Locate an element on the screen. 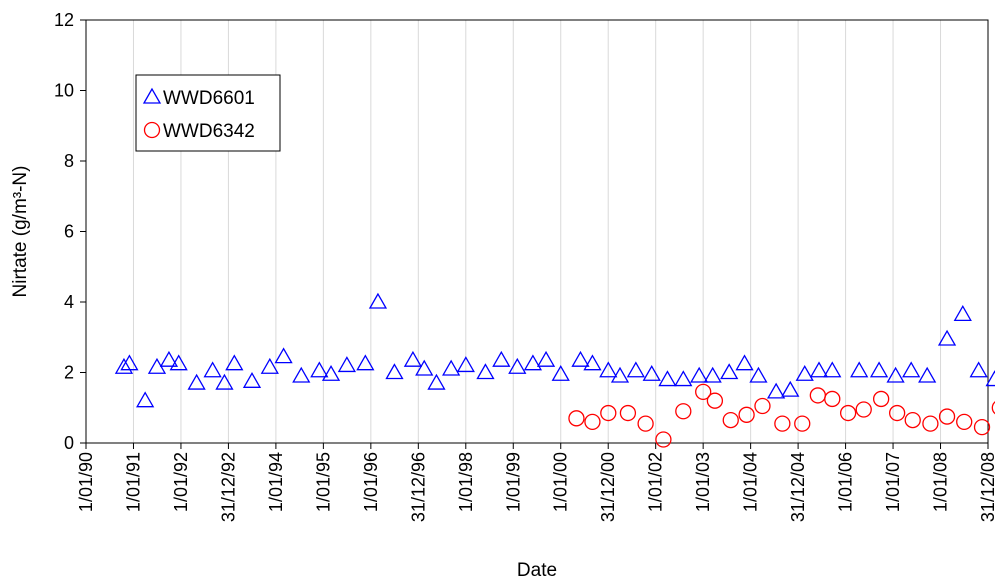 The height and width of the screenshot is (587, 995). y-tick-label: 2 is located at coordinates (69, 373).